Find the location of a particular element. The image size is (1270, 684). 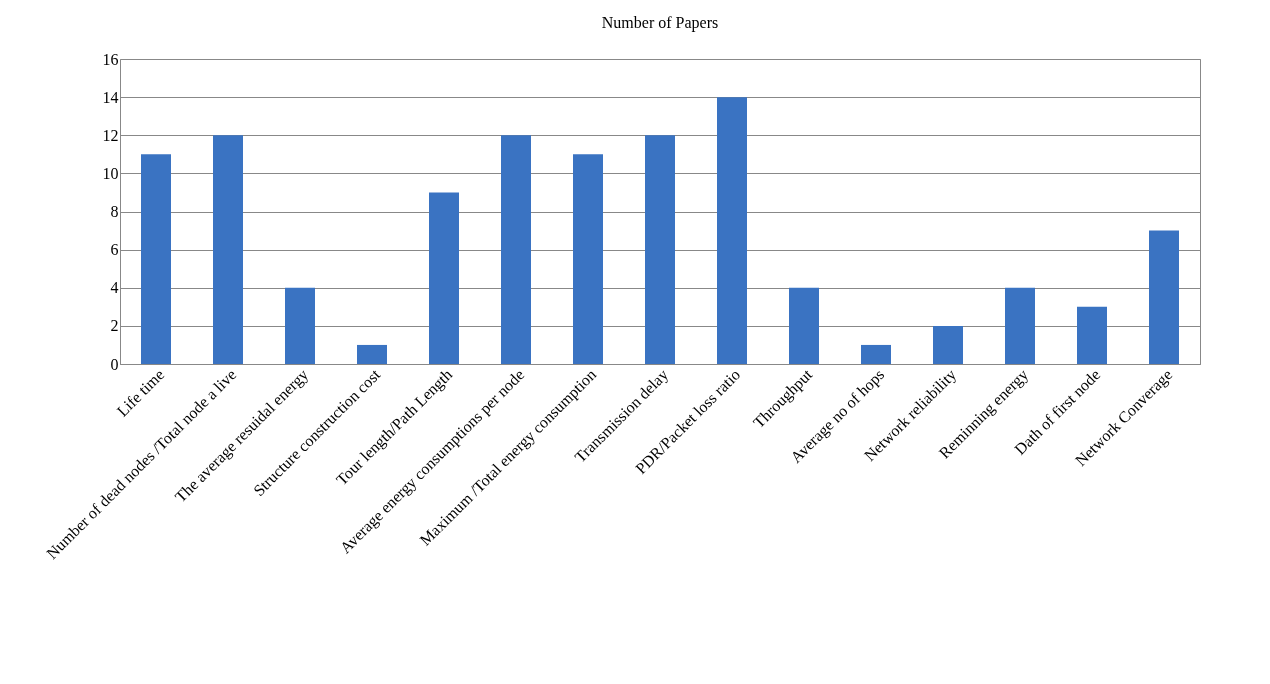

y-tick-label: 0 is located at coordinates (114, 364).